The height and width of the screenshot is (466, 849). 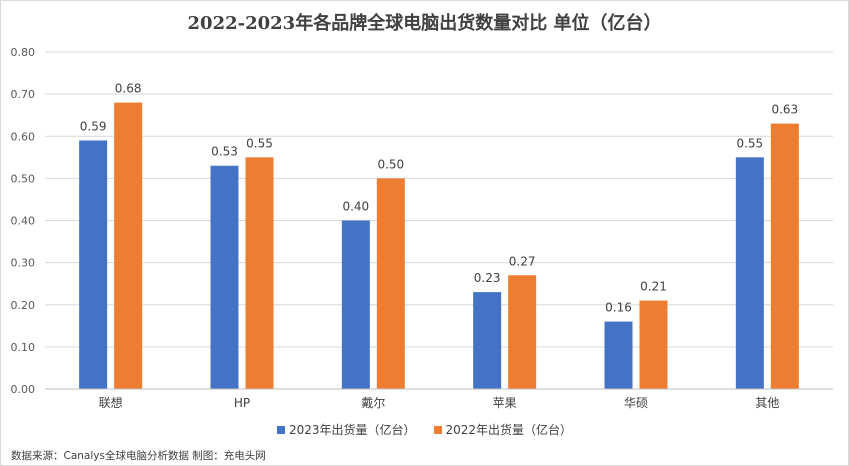 I want to click on data-label: 0.16, so click(x=618, y=308).